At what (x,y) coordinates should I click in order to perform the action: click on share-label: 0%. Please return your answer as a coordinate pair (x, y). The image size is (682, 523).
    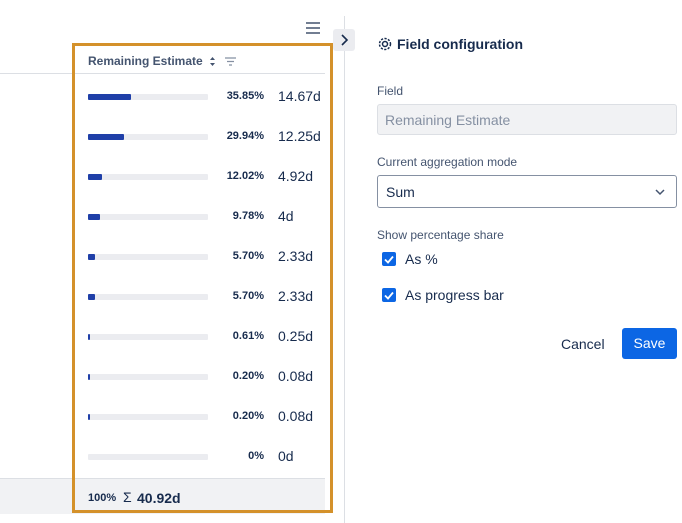
    Looking at the image, I should click on (256, 456).